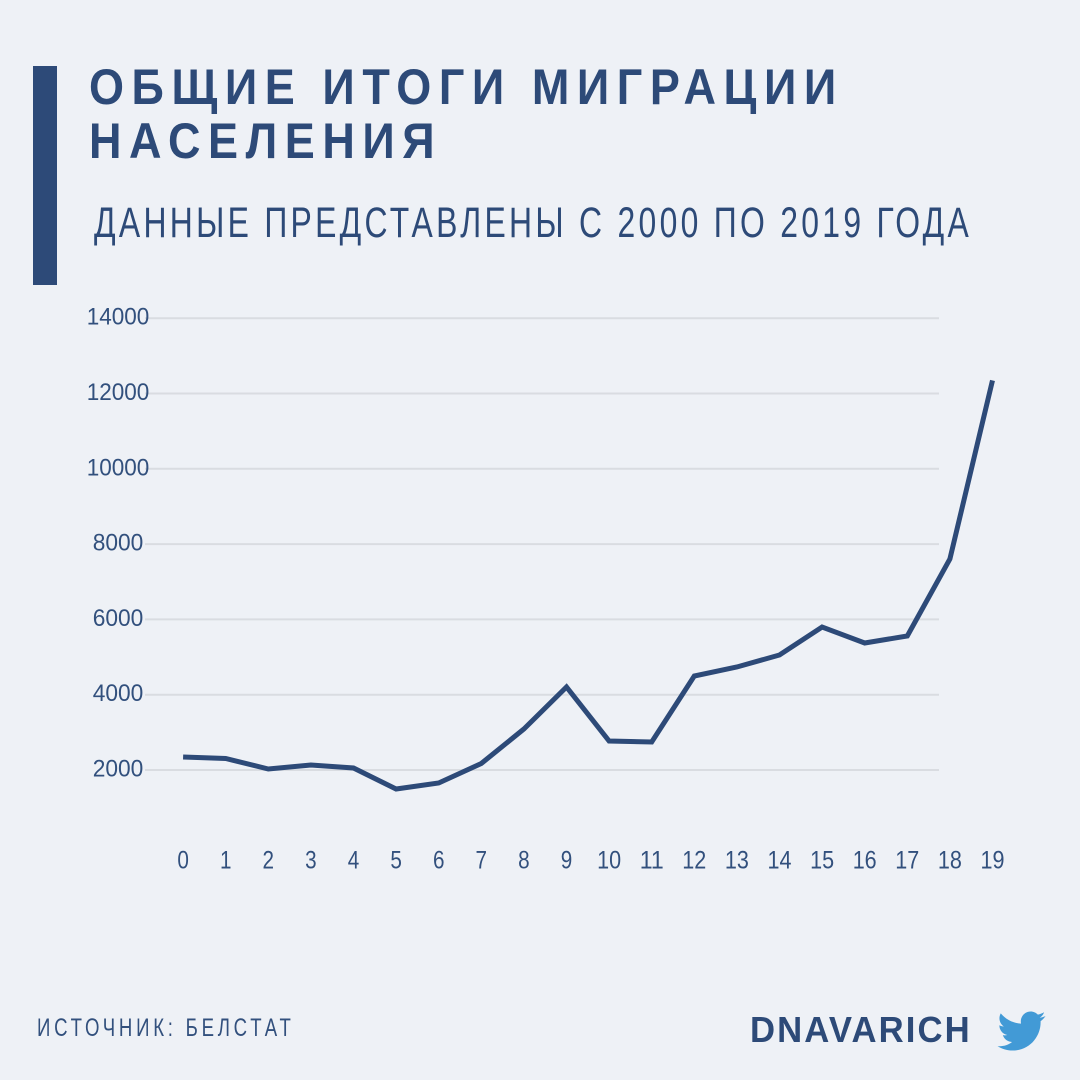 This screenshot has width=1080, height=1080. What do you see at coordinates (609, 860) in the screenshot?
I see `svg-text: 10` at bounding box center [609, 860].